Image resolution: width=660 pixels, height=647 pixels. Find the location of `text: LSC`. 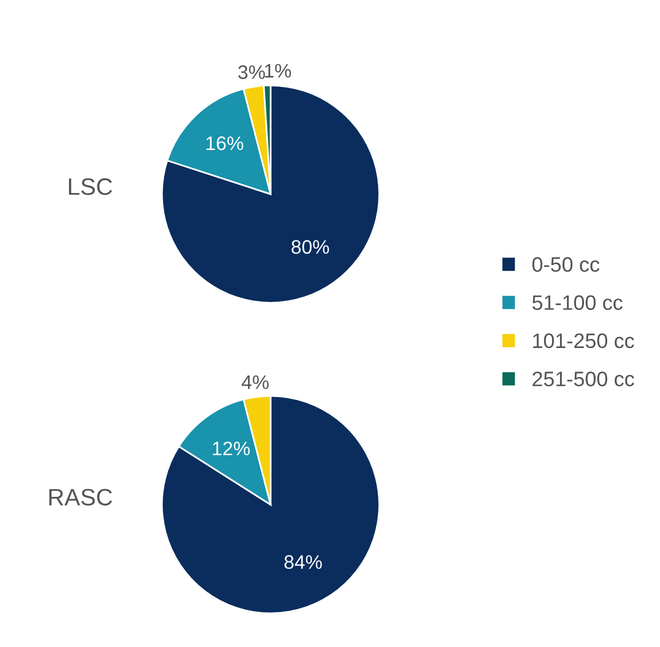

text: LSC is located at coordinates (90, 187).